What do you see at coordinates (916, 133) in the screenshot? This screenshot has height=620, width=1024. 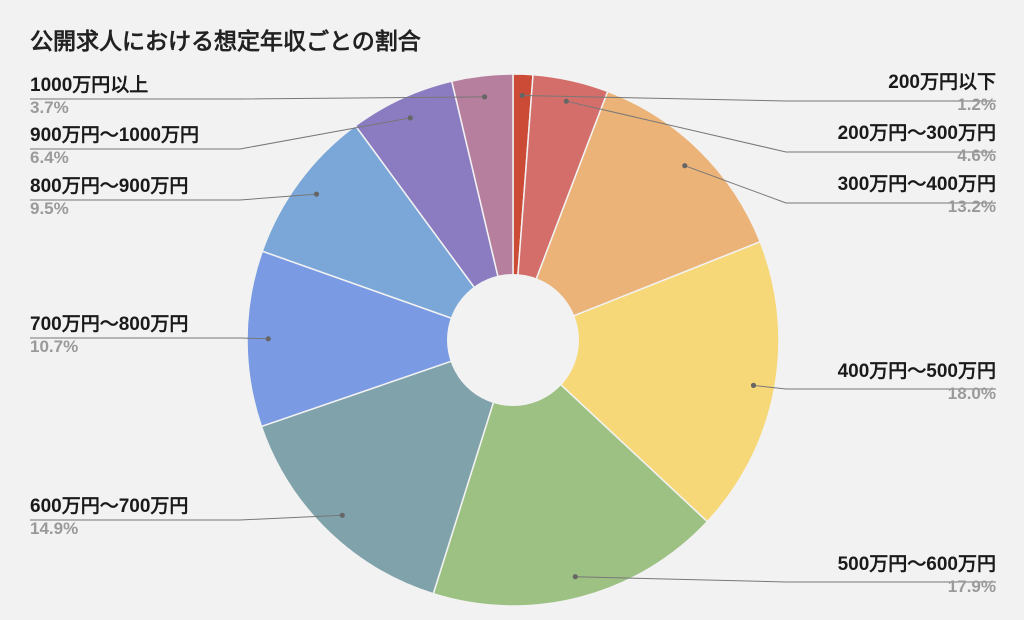 I see `slice-label-name: 200万円～300万円` at bounding box center [916, 133].